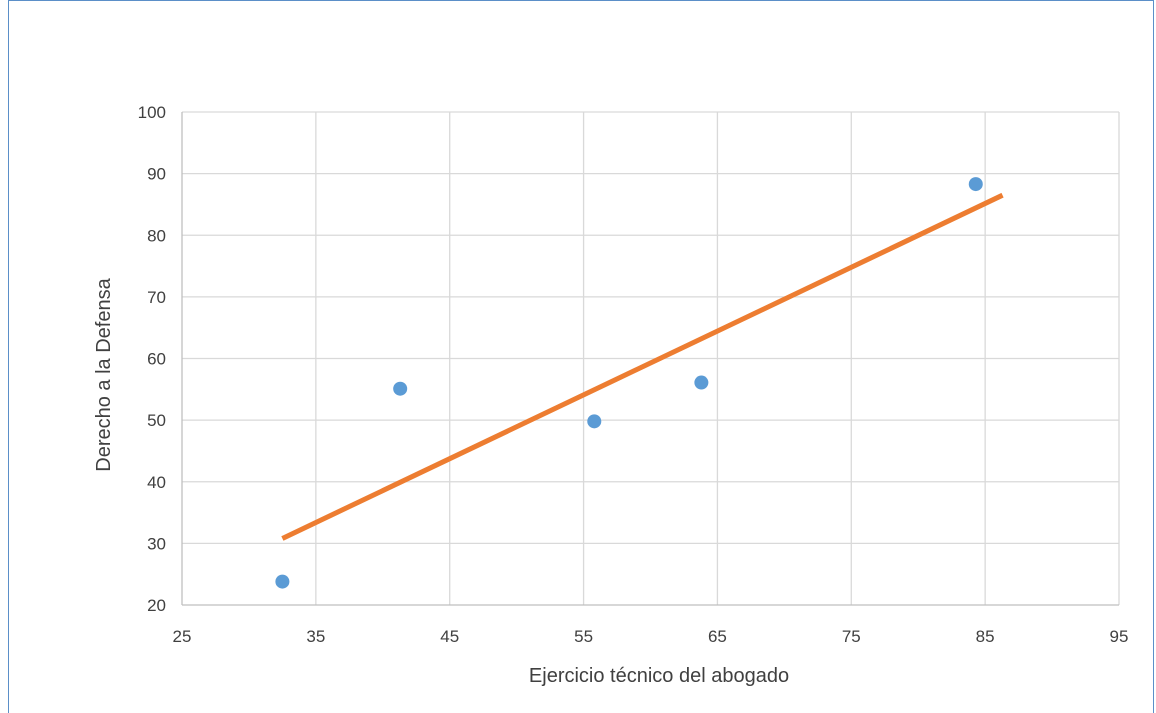  I want to click on y-tick-label: 30, so click(156, 543).